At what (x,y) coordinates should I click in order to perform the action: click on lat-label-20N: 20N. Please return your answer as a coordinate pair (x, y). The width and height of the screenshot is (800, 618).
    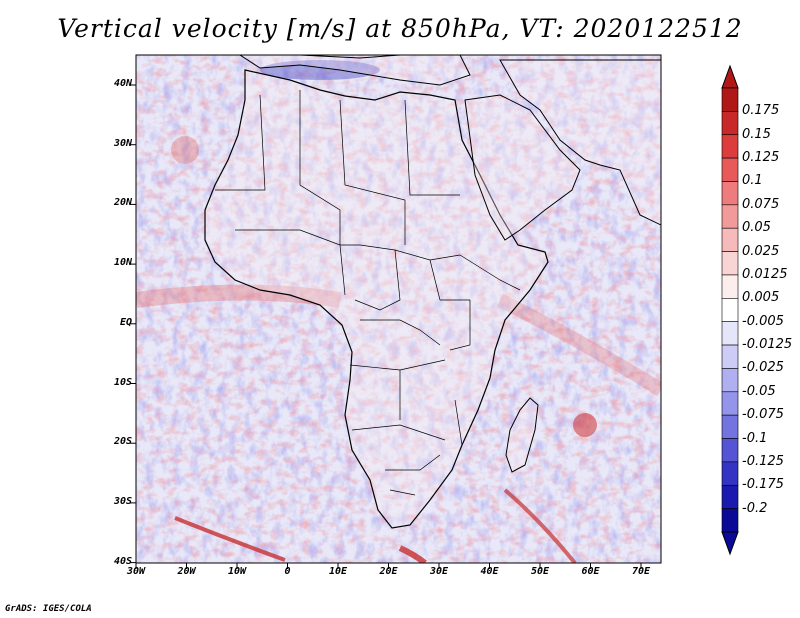
    Looking at the image, I should click on (122, 203).